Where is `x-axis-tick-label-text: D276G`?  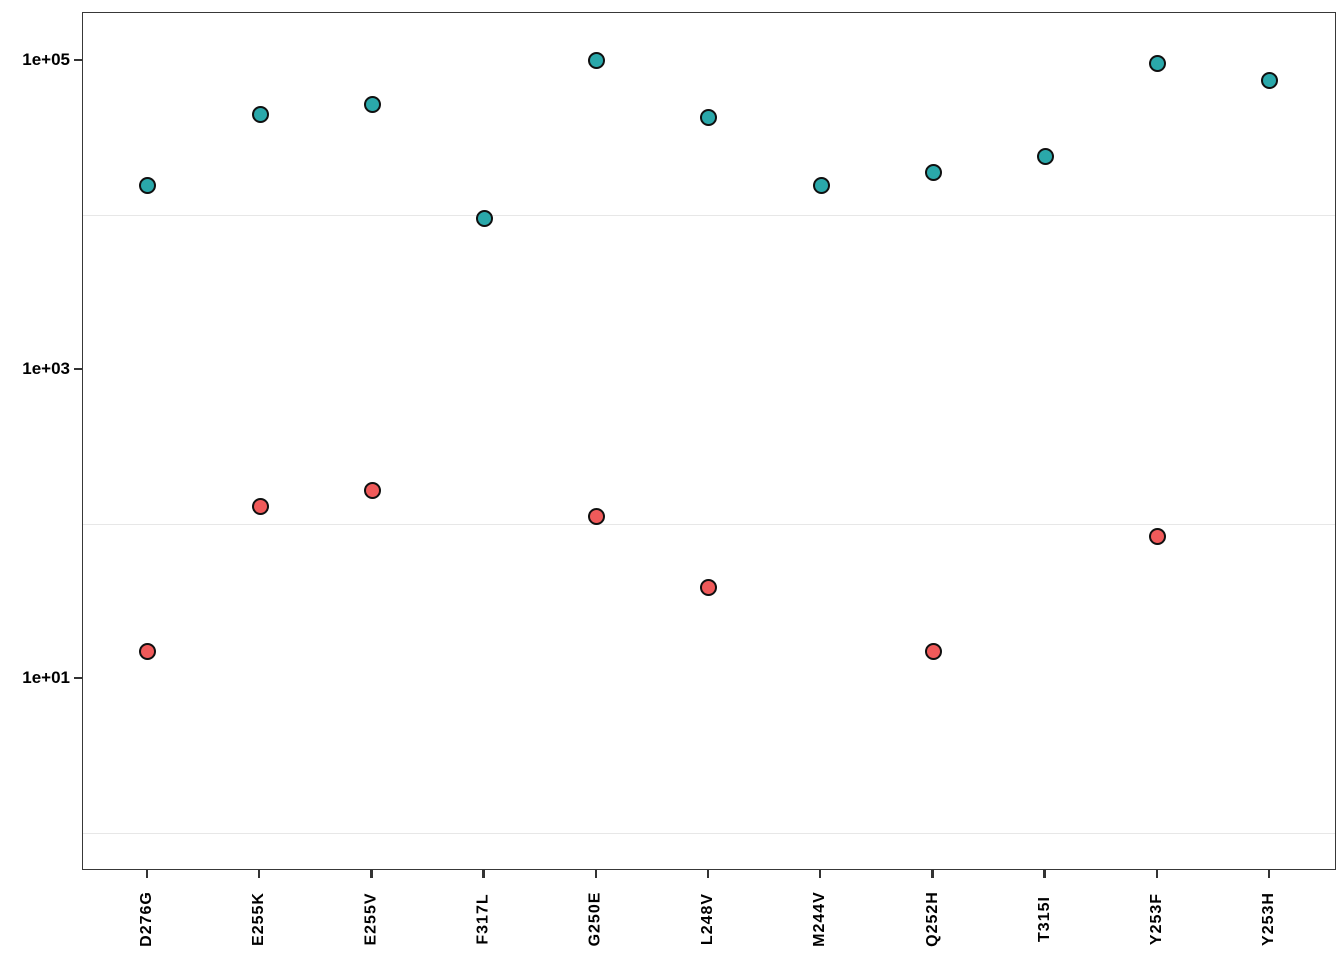
x-axis-tick-label-text: D276G is located at coordinates (146, 919).